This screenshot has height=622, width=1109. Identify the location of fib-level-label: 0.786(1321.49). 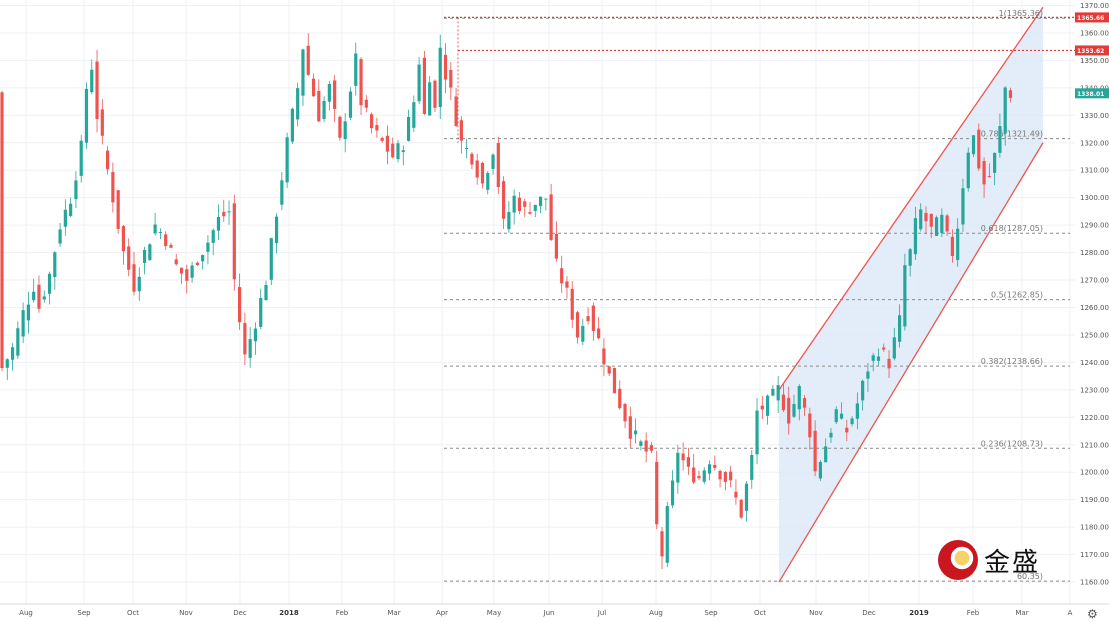
(1012, 134).